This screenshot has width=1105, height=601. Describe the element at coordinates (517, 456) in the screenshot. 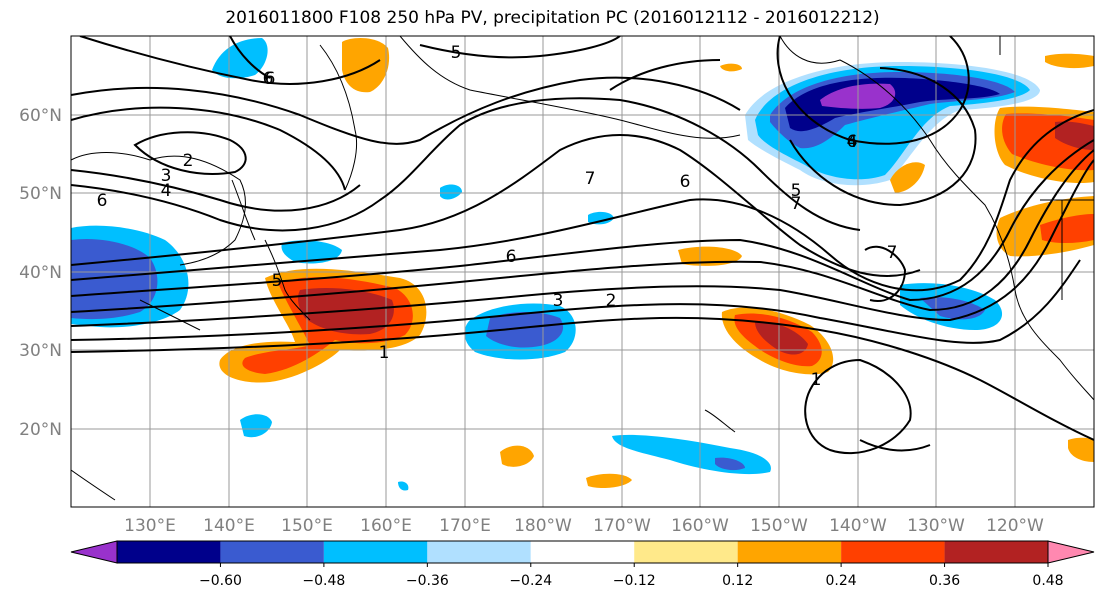

I see `positive-anomaly-small-b` at that location.